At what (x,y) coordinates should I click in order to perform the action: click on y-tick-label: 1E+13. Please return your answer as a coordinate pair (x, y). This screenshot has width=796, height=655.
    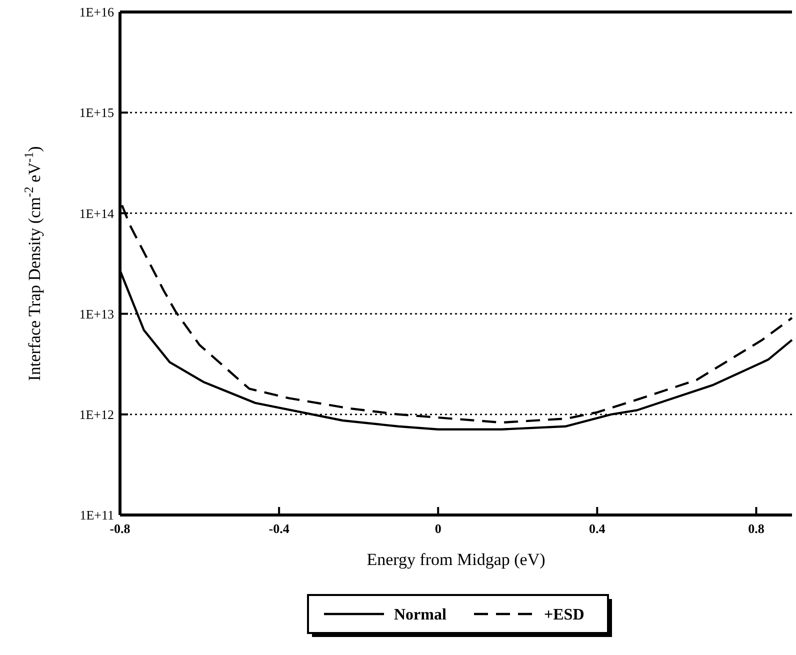
    Looking at the image, I should click on (96, 314).